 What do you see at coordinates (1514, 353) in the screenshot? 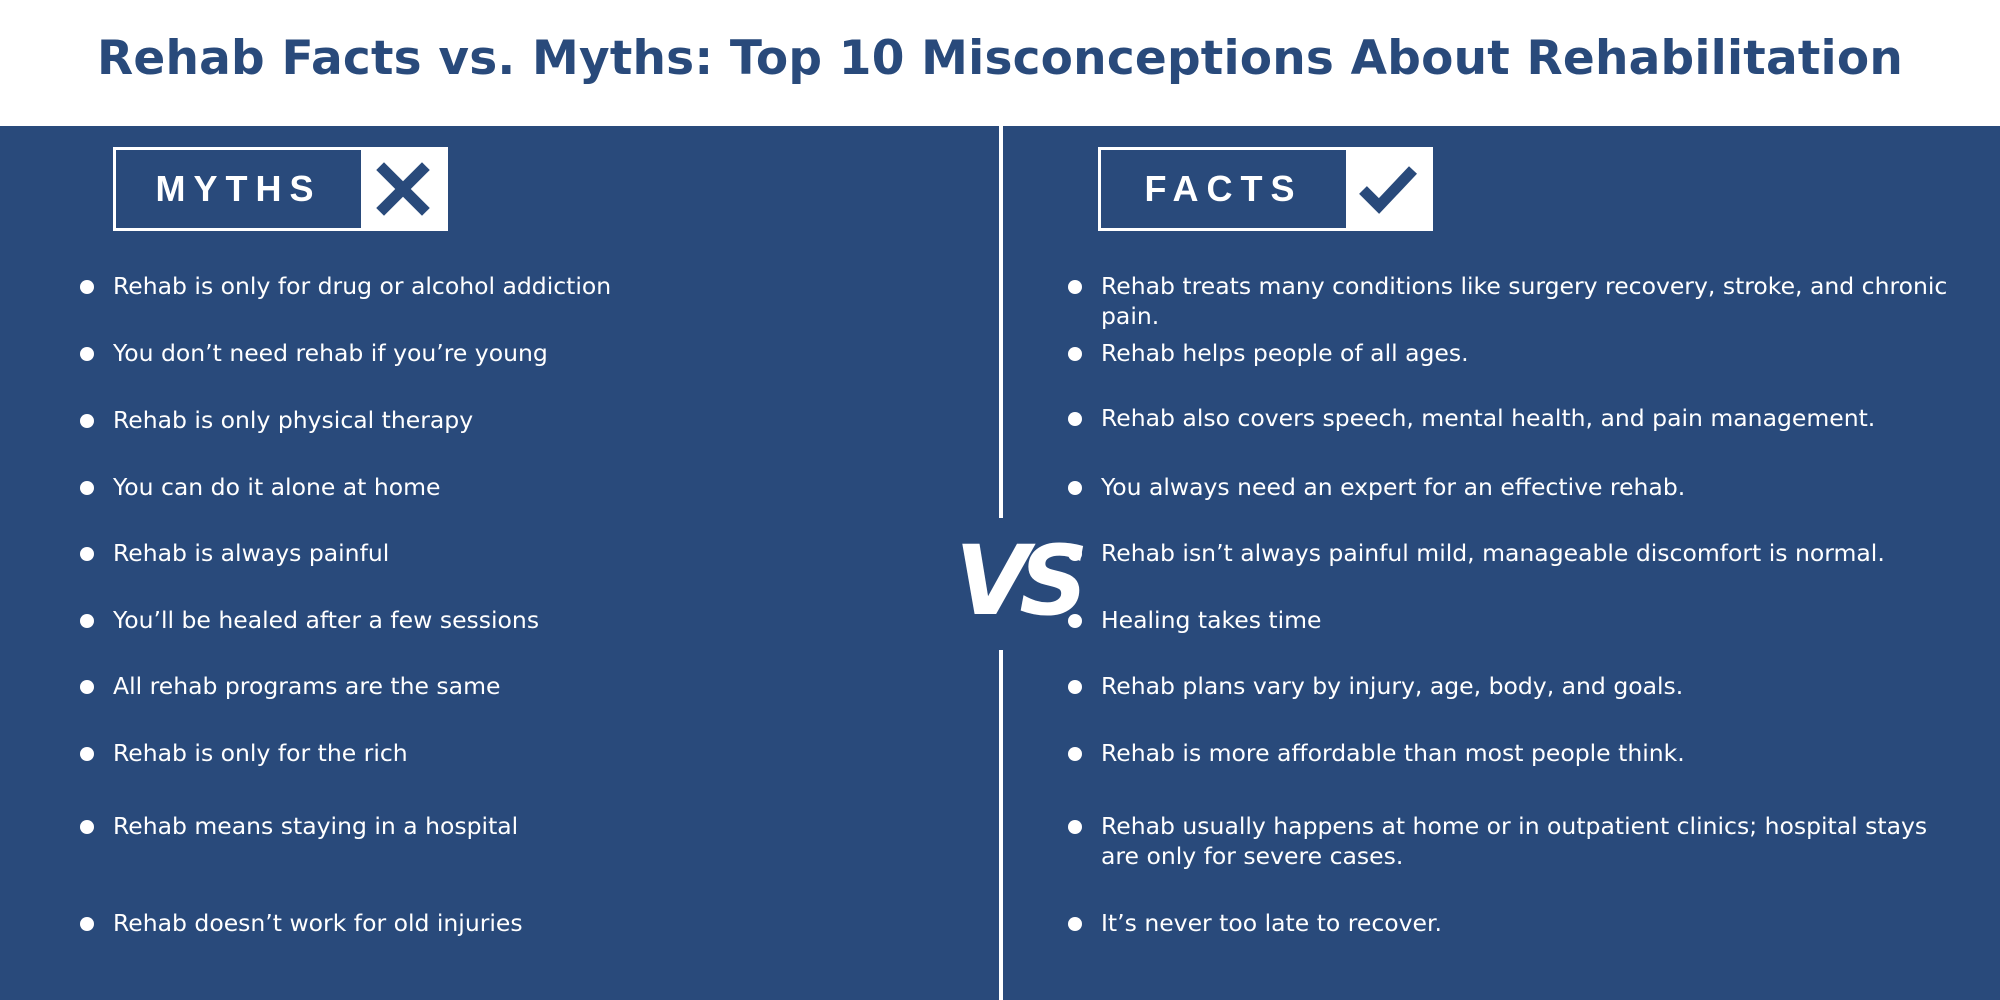
I see `fact-item: Rehab helps people of all ages.` at bounding box center [1514, 353].